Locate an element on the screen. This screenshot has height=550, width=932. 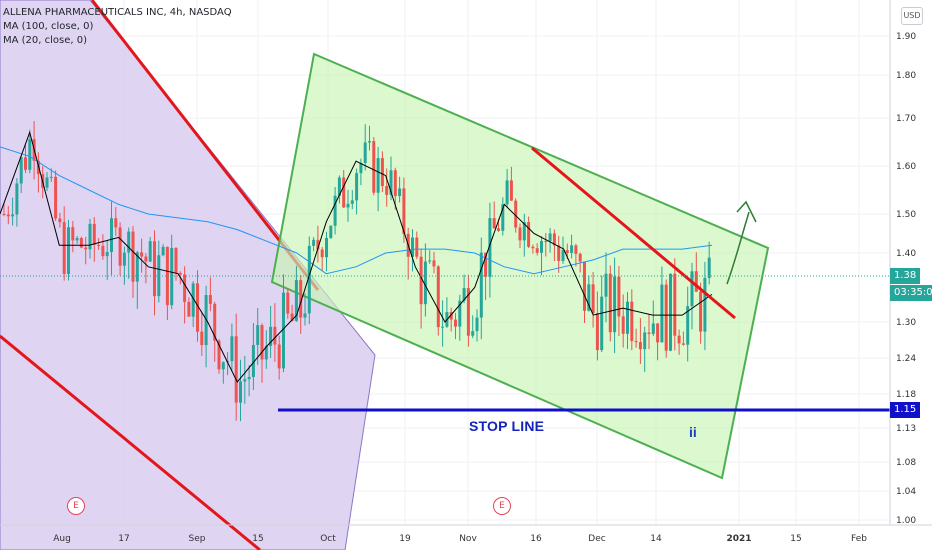
earnings-marker-2: E is located at coordinates (502, 506).